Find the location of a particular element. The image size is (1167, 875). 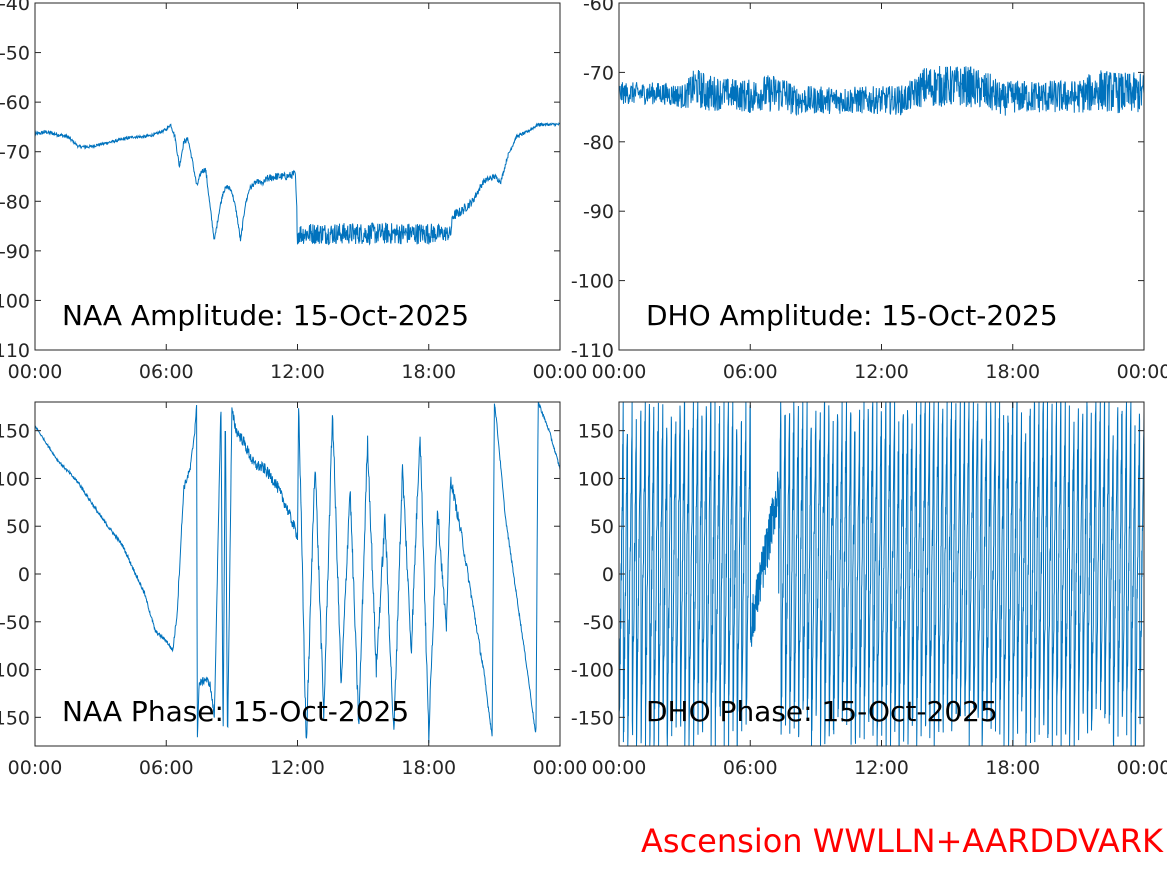

y-tick-label: -40 is located at coordinates (15, 7).